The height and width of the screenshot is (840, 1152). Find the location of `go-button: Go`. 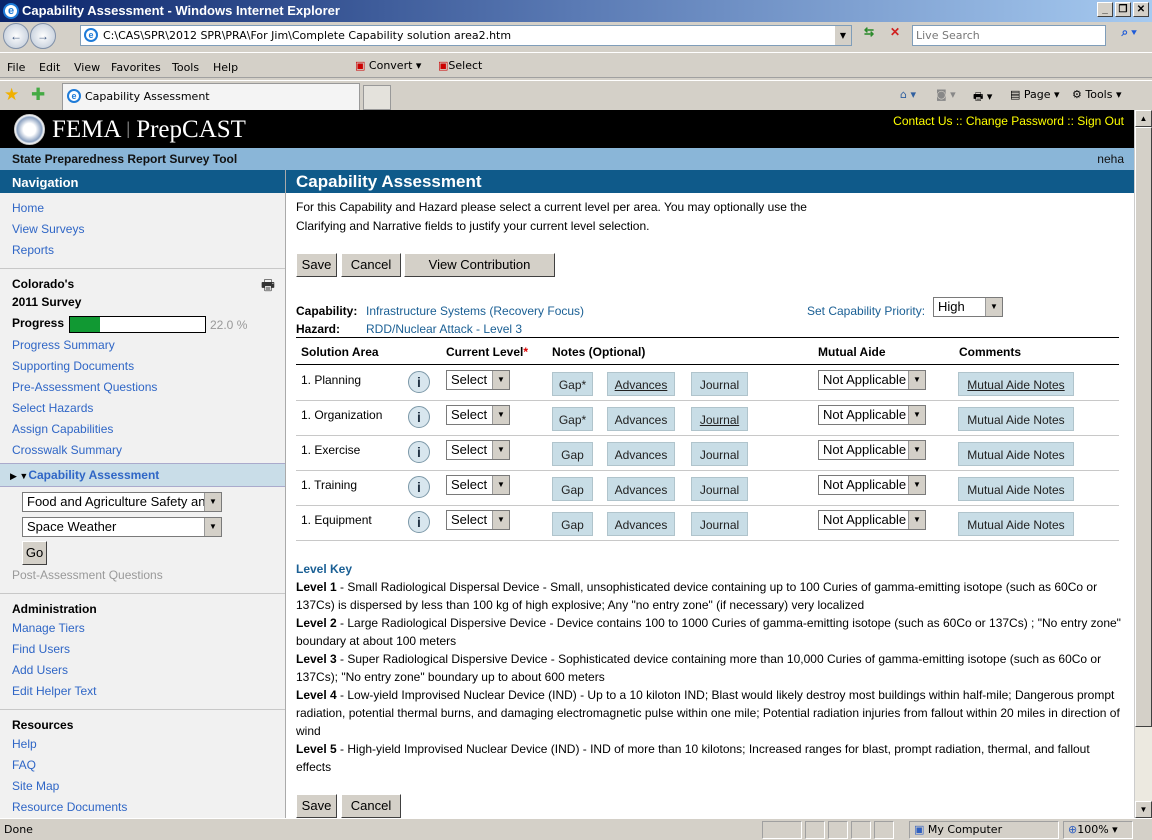

go-button: Go is located at coordinates (34, 553).